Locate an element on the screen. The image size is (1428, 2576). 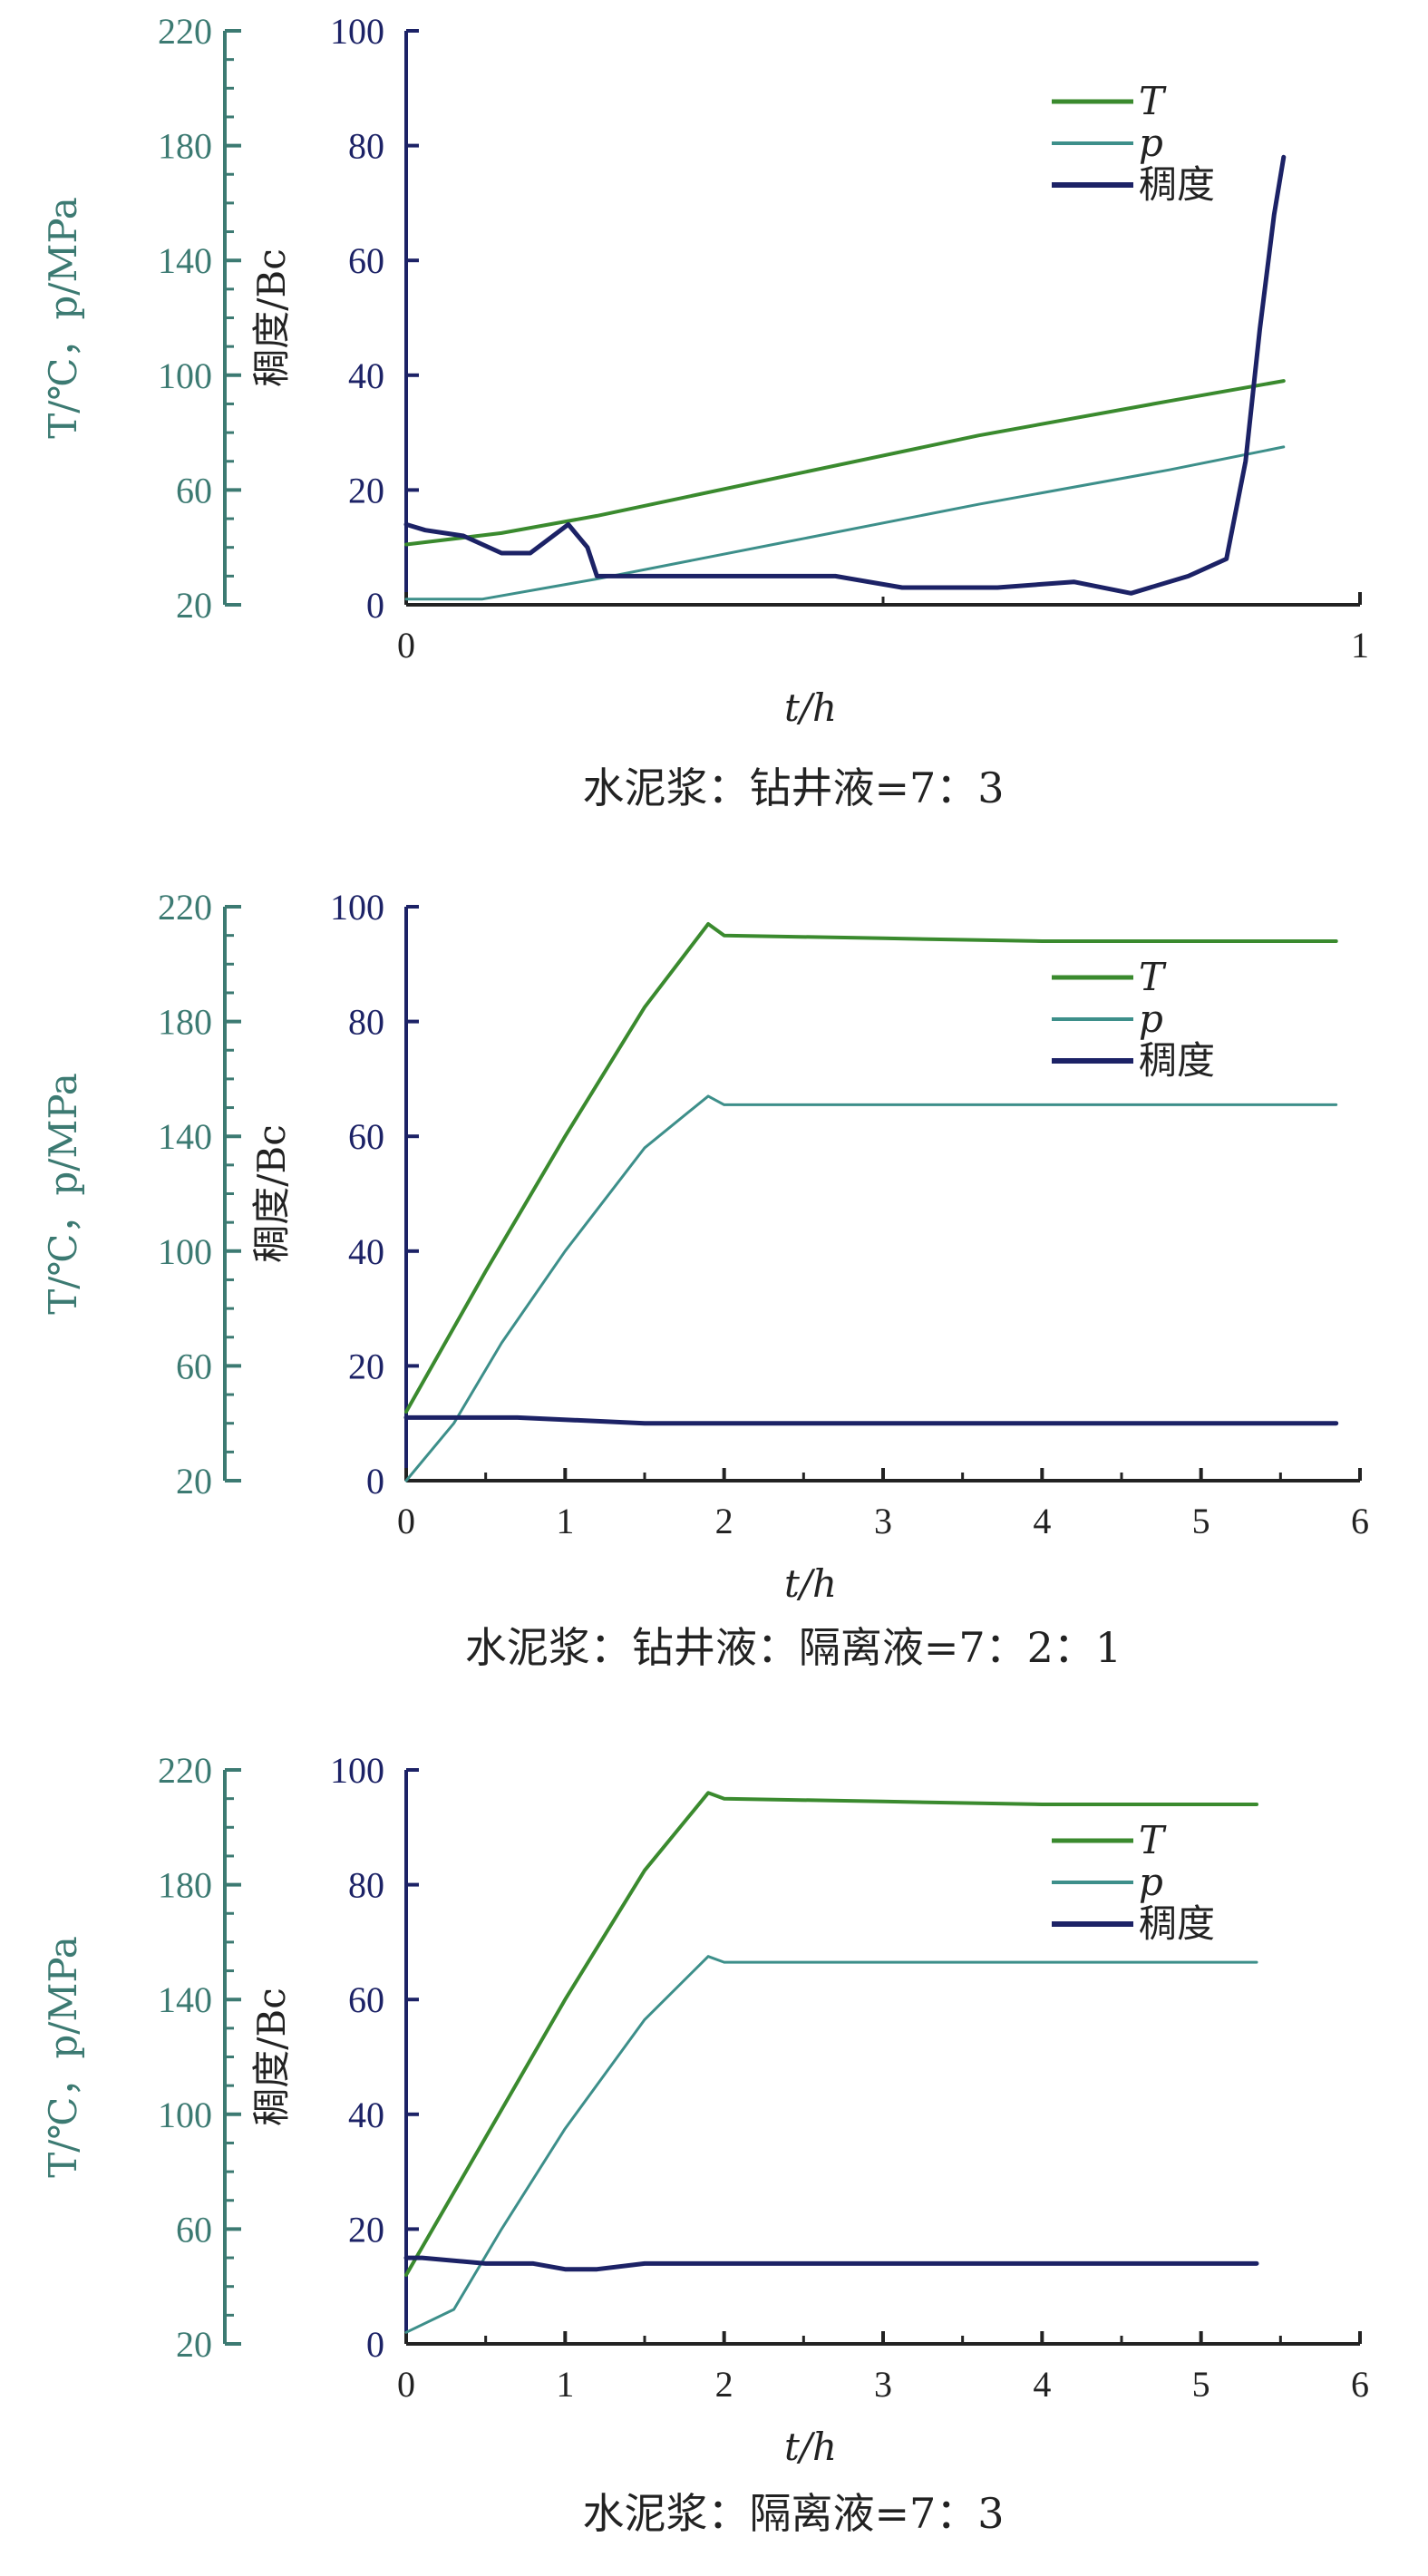
panel-caption: 水泥浆：钻井液=7：3 is located at coordinates (793, 787).